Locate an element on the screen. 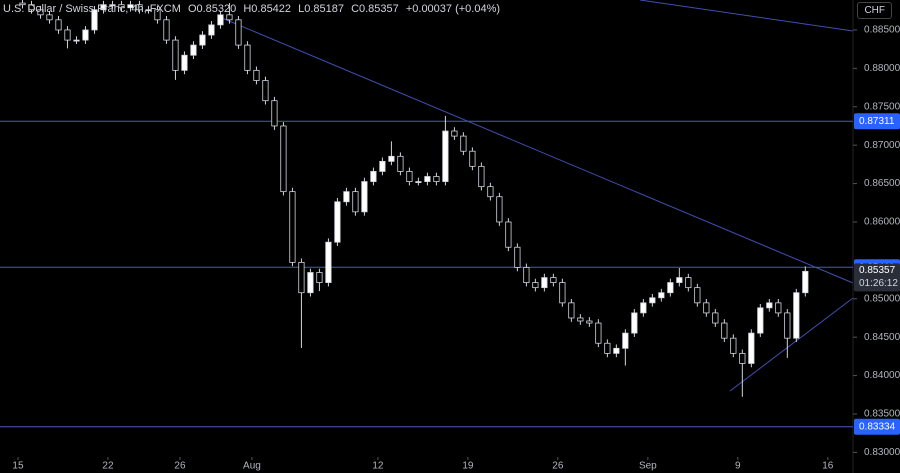 Image resolution: width=900 pixels, height=473 pixels. symbol: U.S. Dollar / Swiss Franc, 4h, FXCM is located at coordinates (92, 9).